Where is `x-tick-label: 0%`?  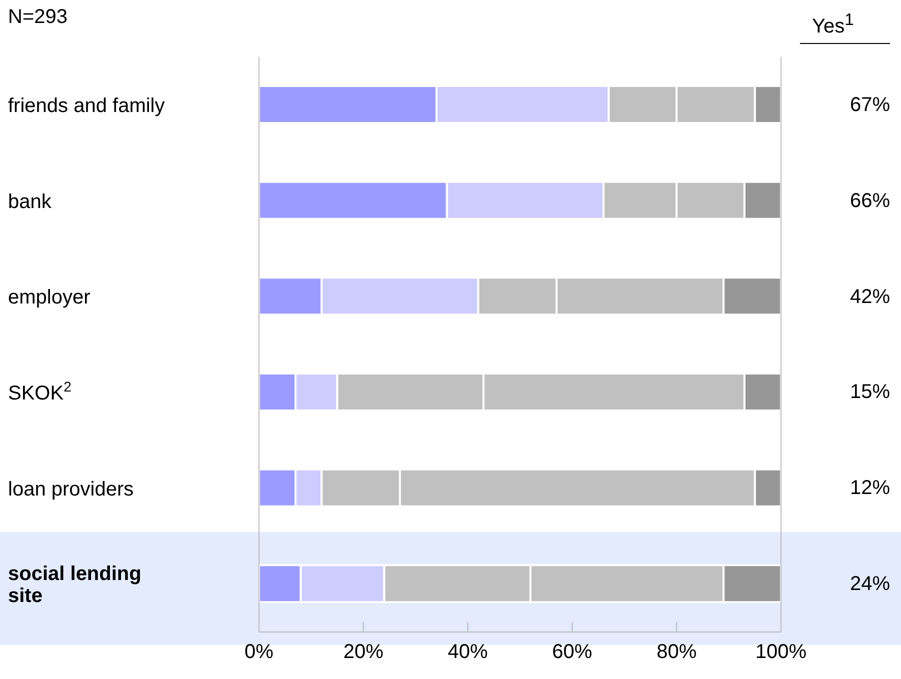
x-tick-label: 0% is located at coordinates (259, 652).